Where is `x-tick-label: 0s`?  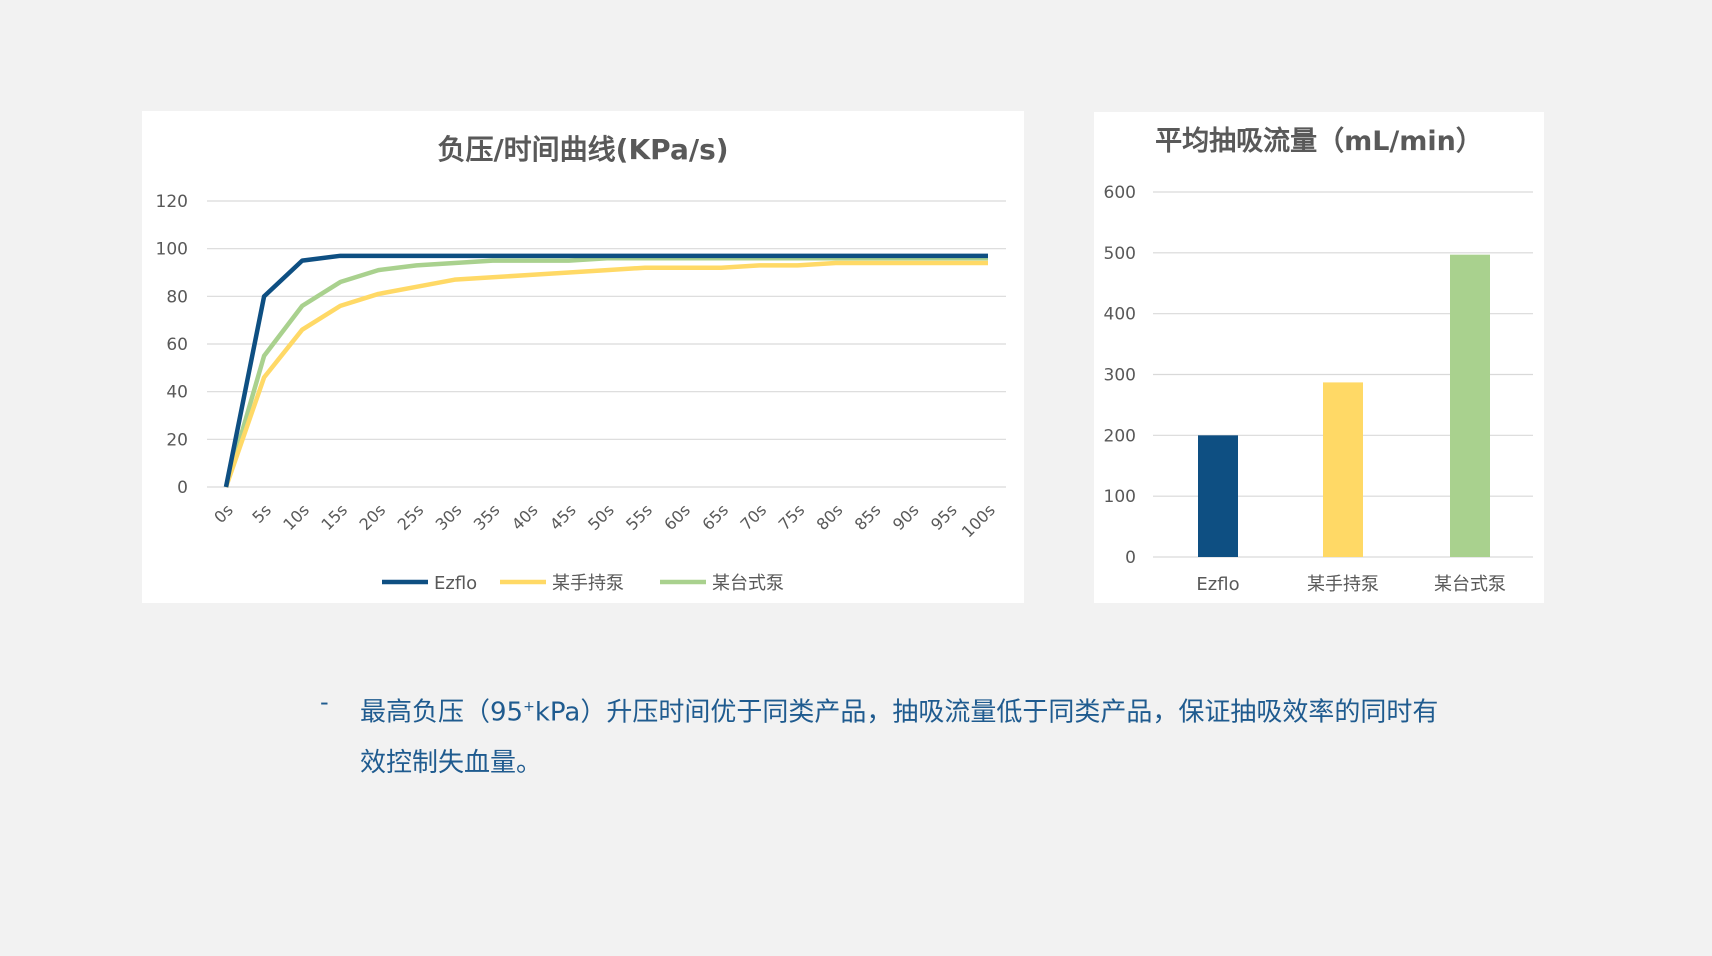
x-tick-label: 0s is located at coordinates (223, 513).